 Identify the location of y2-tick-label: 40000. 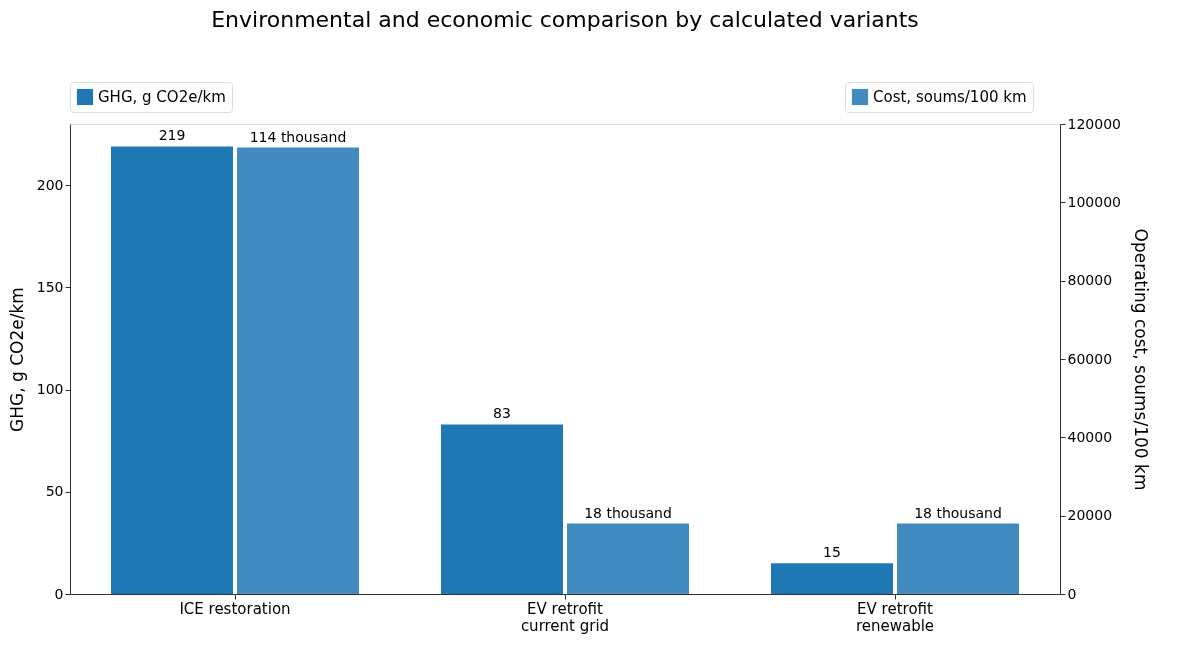
(1090, 436).